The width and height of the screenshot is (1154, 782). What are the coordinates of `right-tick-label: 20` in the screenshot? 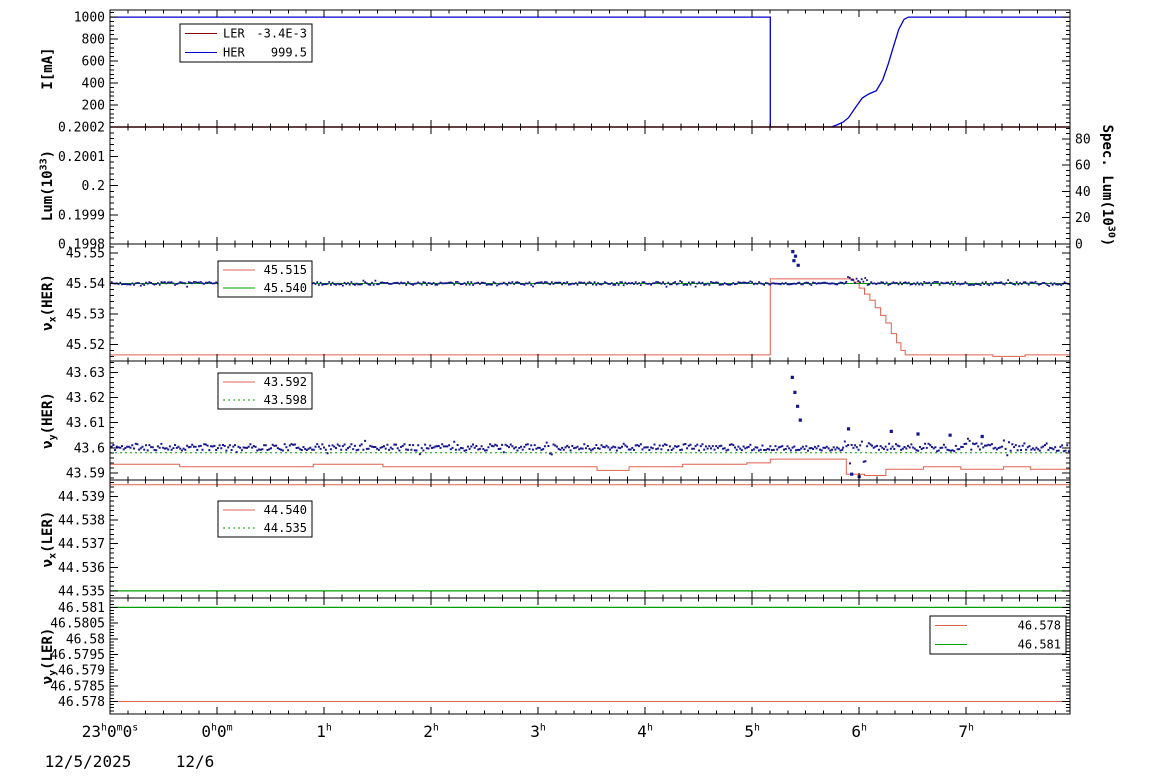 It's located at (1083, 218).